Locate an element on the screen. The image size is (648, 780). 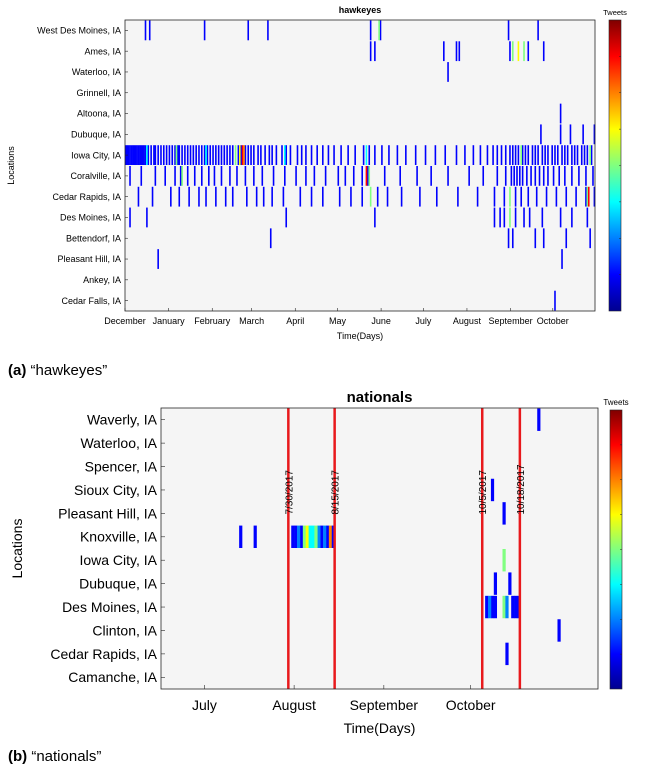
location-label: Dubuque, IA is located at coordinates (118, 584).